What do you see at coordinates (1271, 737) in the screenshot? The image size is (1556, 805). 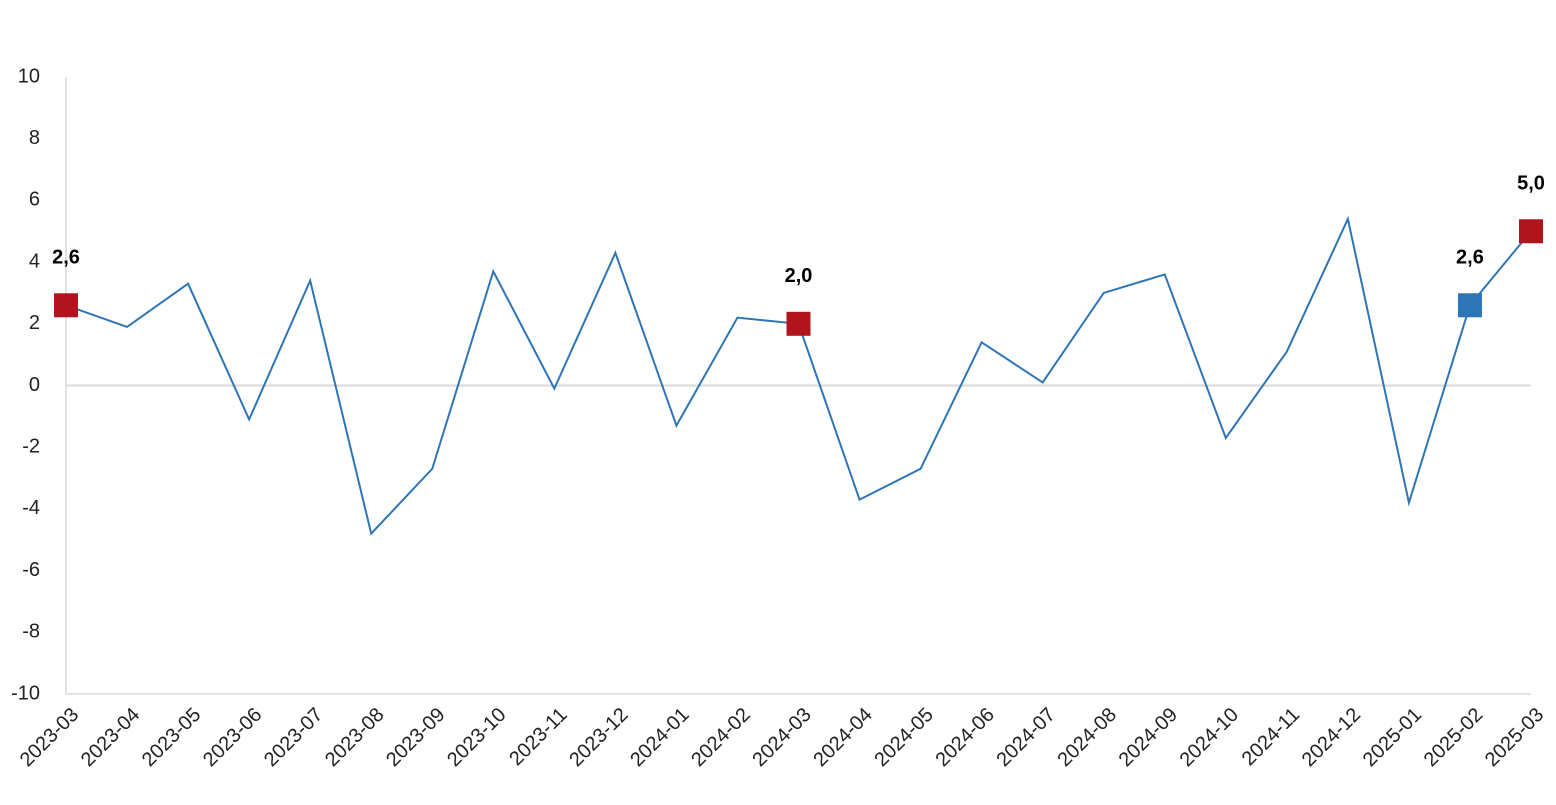 I see `x-tick-label: 2024-11` at bounding box center [1271, 737].